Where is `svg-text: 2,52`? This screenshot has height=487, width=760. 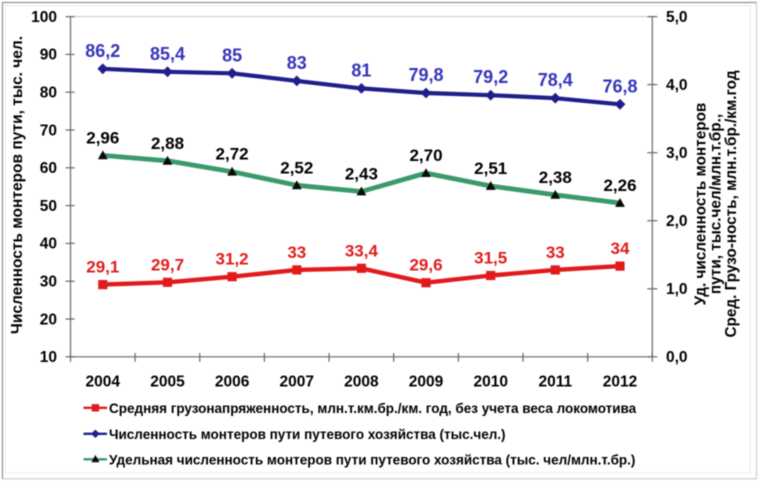
svg-text: 2,52 is located at coordinates (296, 167).